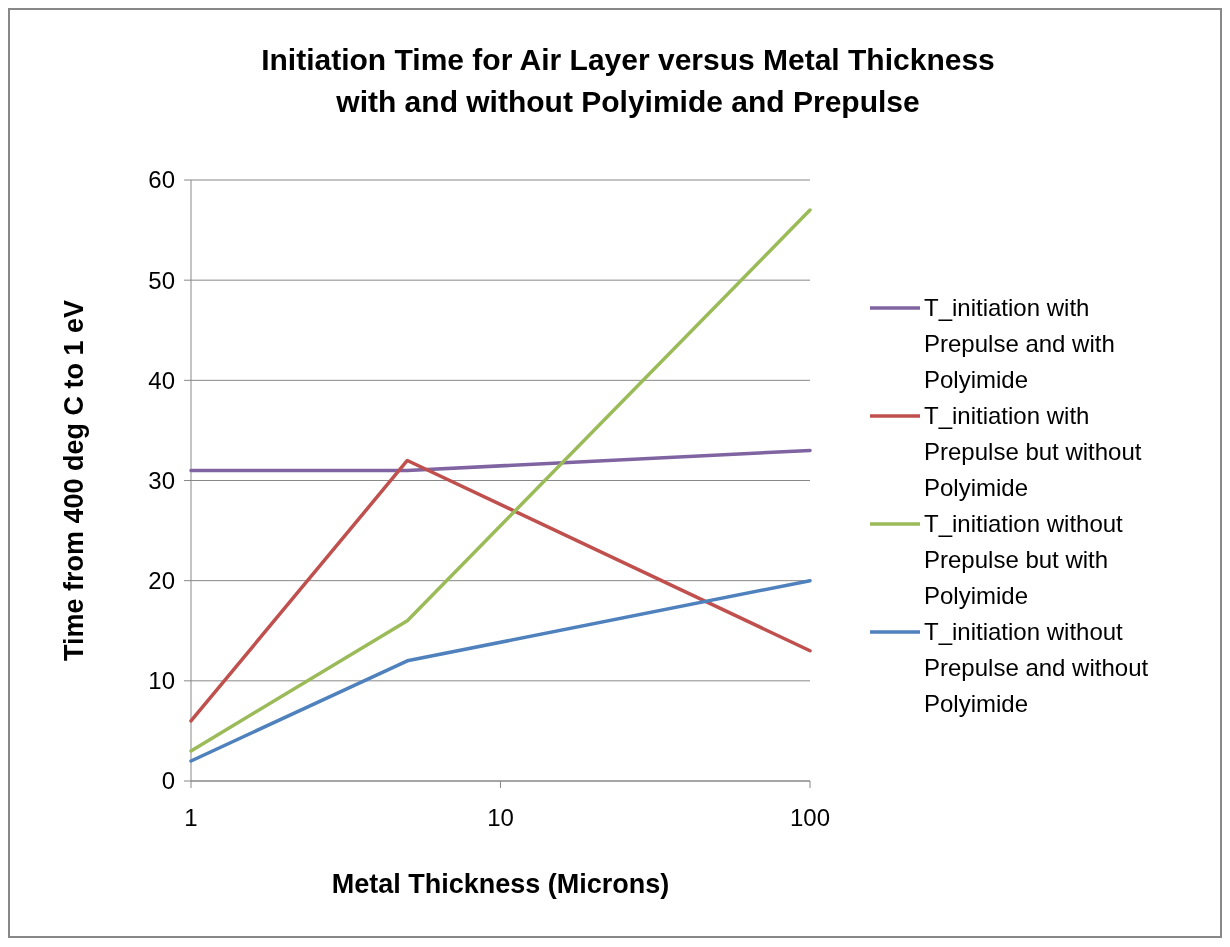 The width and height of the screenshot is (1230, 947). Describe the element at coordinates (168, 781) in the screenshot. I see `y-tick-label: 0` at that location.